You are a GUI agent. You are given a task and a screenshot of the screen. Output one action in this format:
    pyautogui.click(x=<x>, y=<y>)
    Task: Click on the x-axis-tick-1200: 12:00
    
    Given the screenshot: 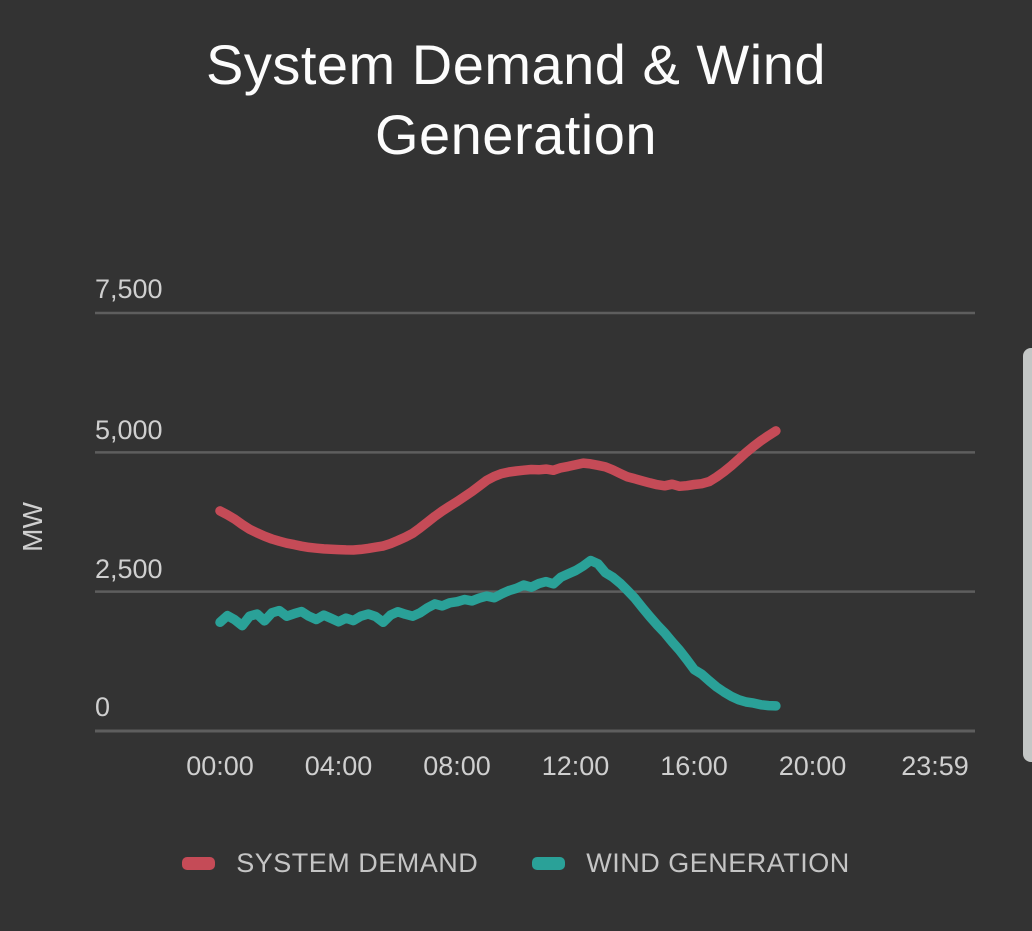 What is the action you would take?
    pyautogui.click(x=575, y=766)
    